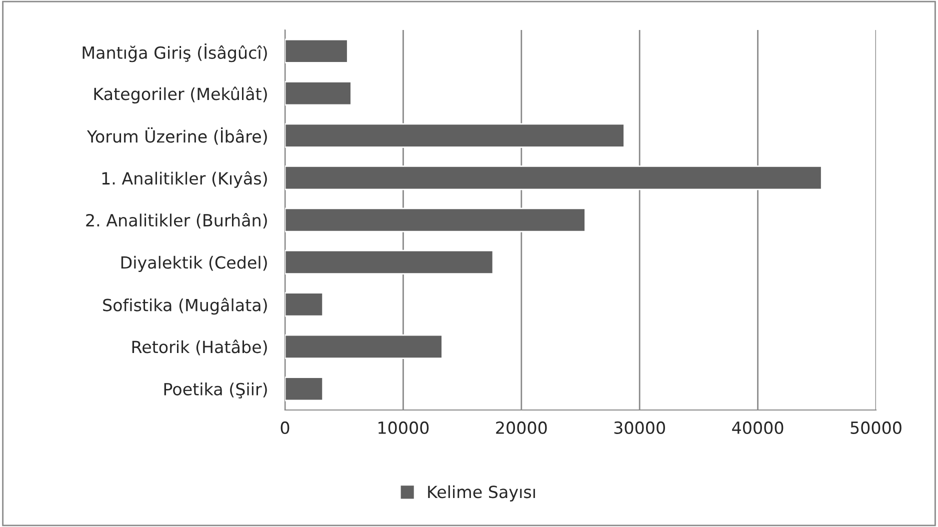 Image resolution: width=938 pixels, height=527 pixels. Describe the element at coordinates (184, 179) in the screenshot. I see `y-tick-label: 1. Analitikler (Kıyâs)` at that location.